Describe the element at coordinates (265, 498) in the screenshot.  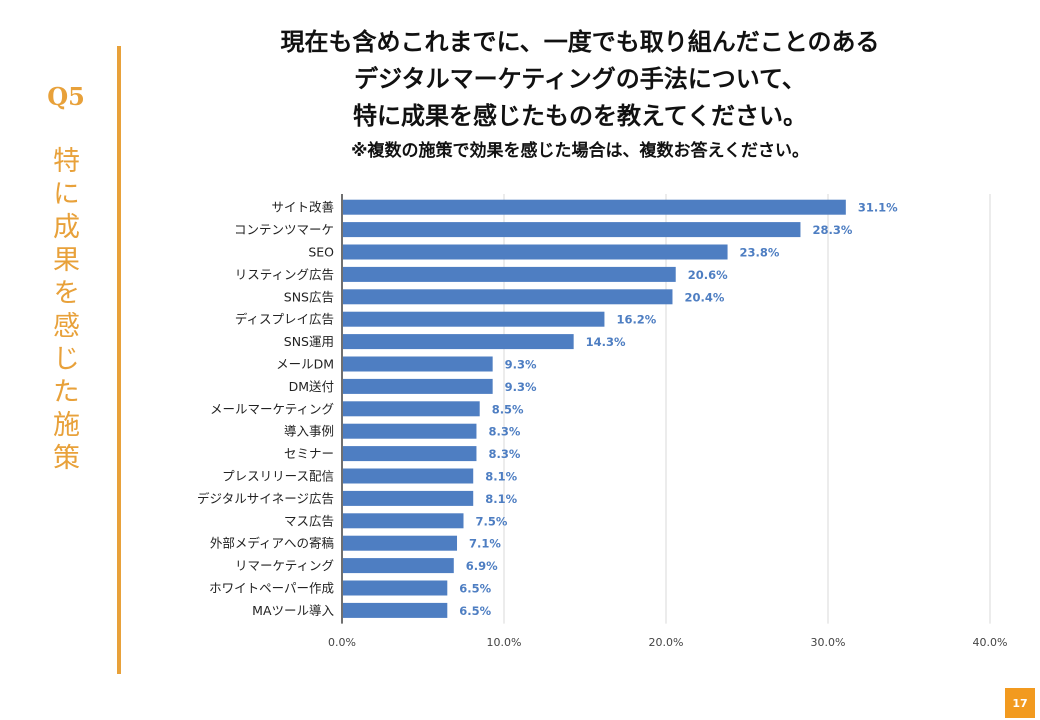
I see `category-label: デジタルサイネージ広告` at that location.